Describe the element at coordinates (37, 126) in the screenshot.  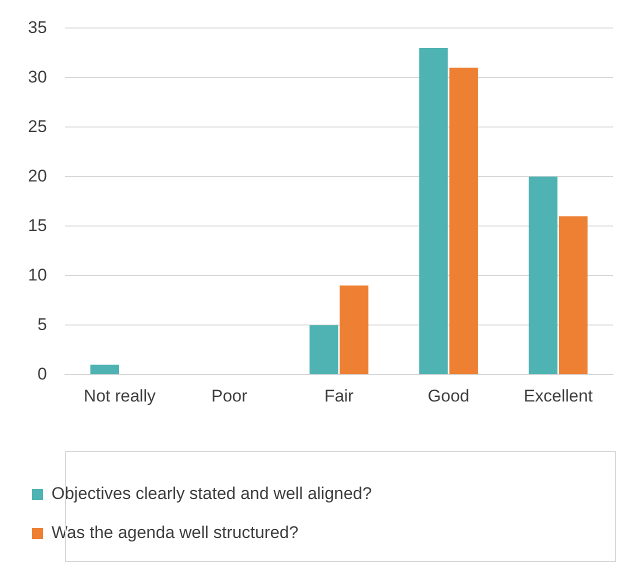
I see `y-tick-label: 25` at that location.